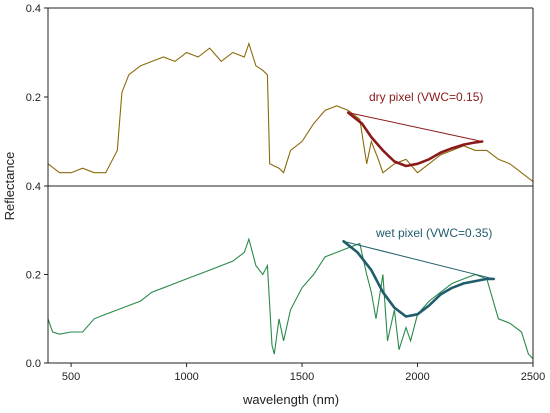 The width and height of the screenshot is (550, 413). I want to click on top-fit-curve, so click(415, 139).